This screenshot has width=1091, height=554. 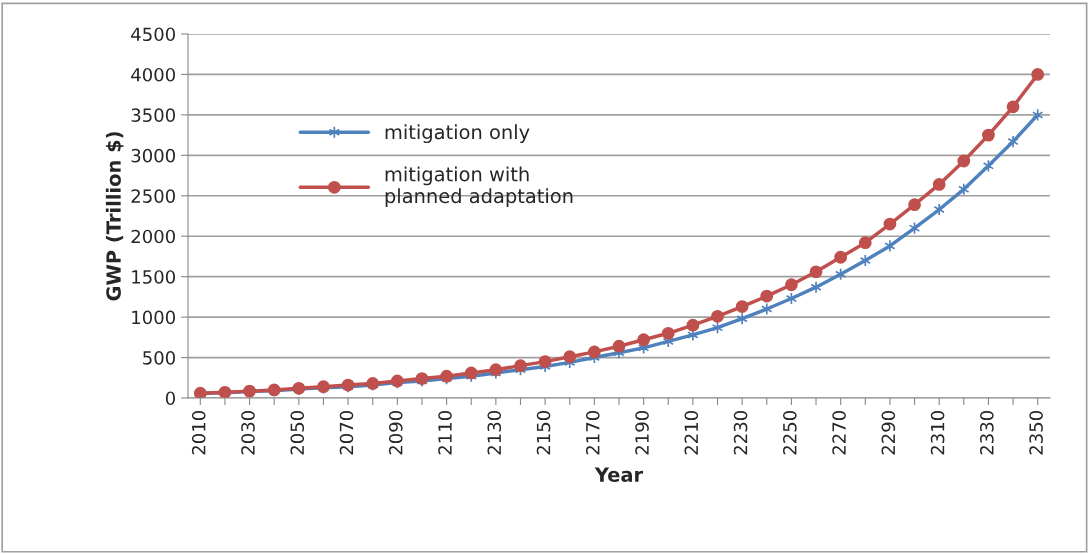 I want to click on x-tick-label: 2070, so click(x=346, y=433).